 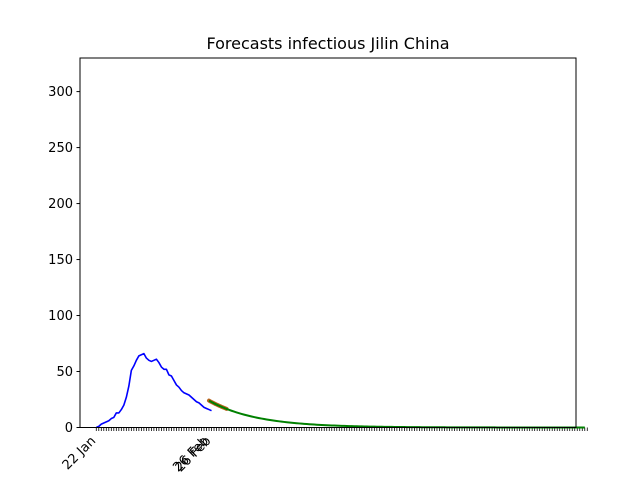 What do you see at coordinates (60, 92) in the screenshot?
I see `y-tick-label: 300` at bounding box center [60, 92].